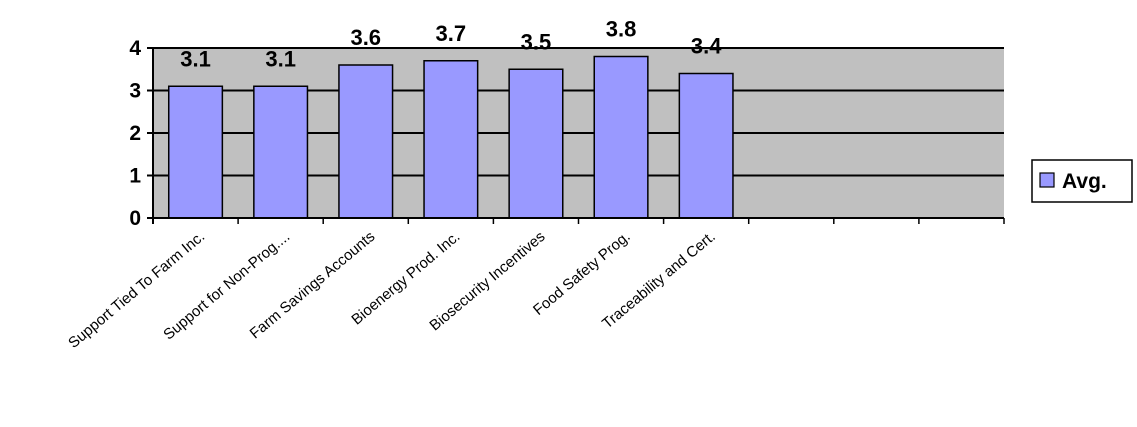  I want to click on y-tick-labels: 0 1 2 3 4, so click(135, 133).